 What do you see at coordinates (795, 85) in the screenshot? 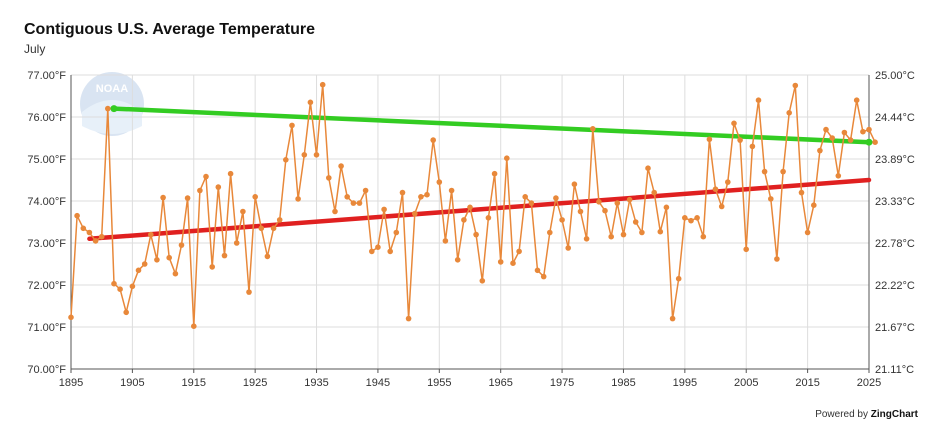
I see `data-point-2013` at bounding box center [795, 85].